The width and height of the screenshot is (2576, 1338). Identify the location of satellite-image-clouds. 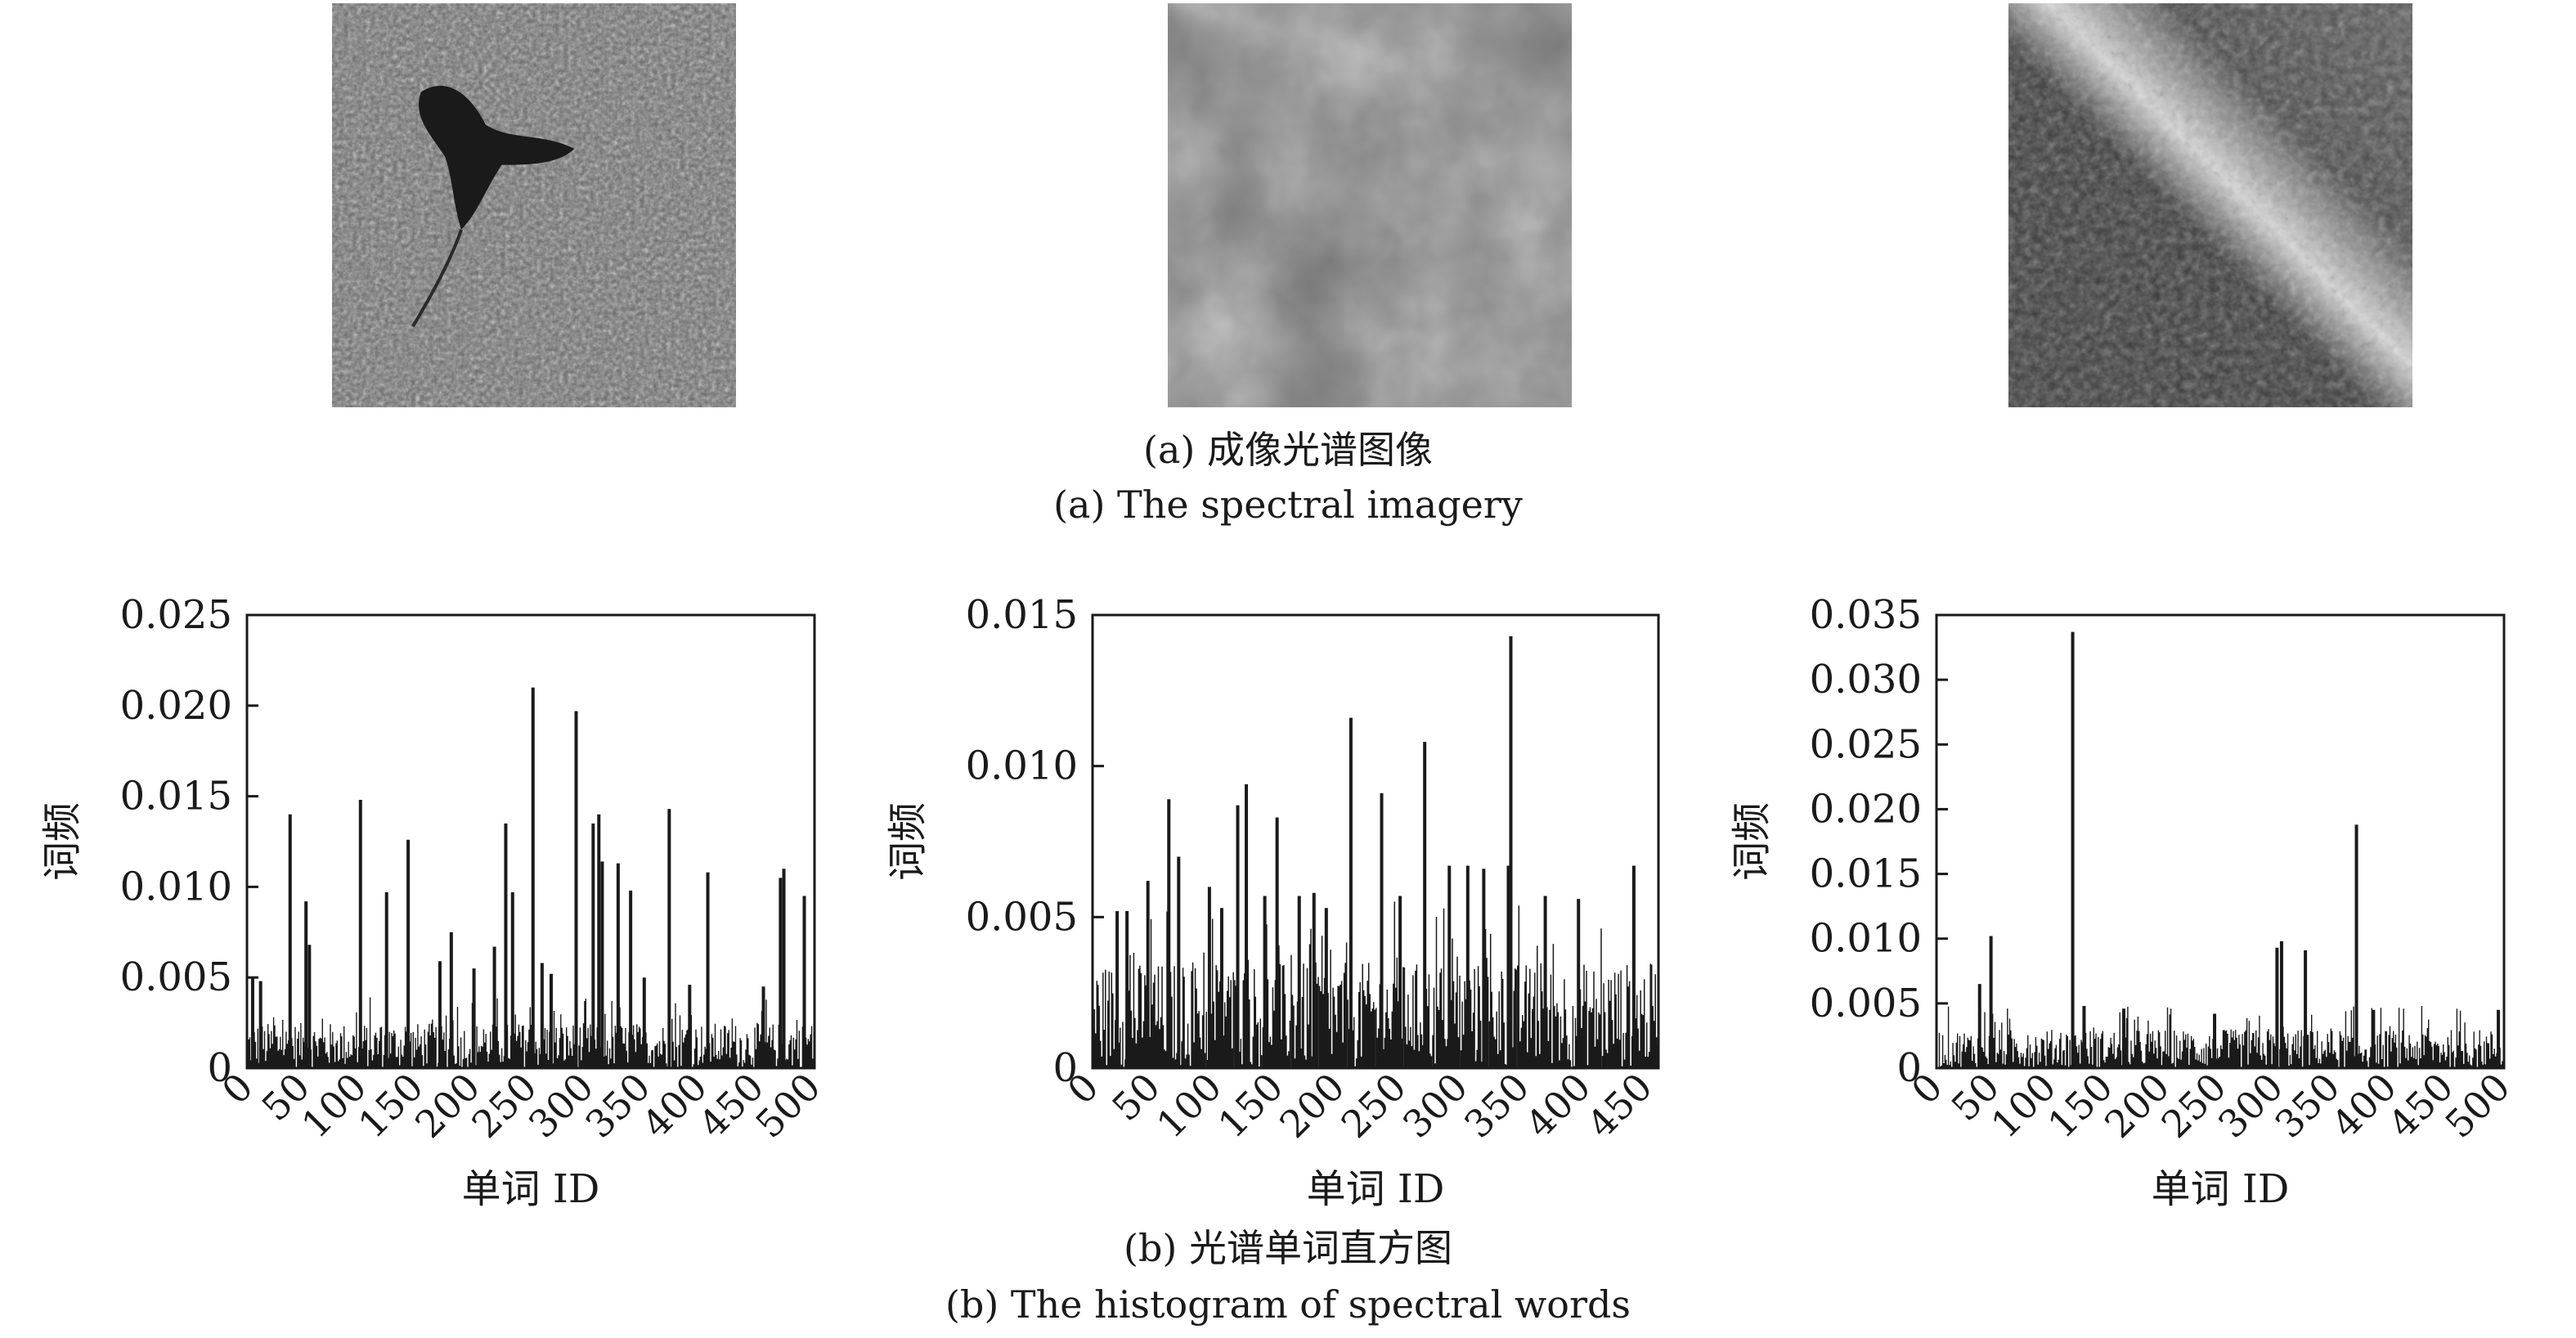
(1370, 205).